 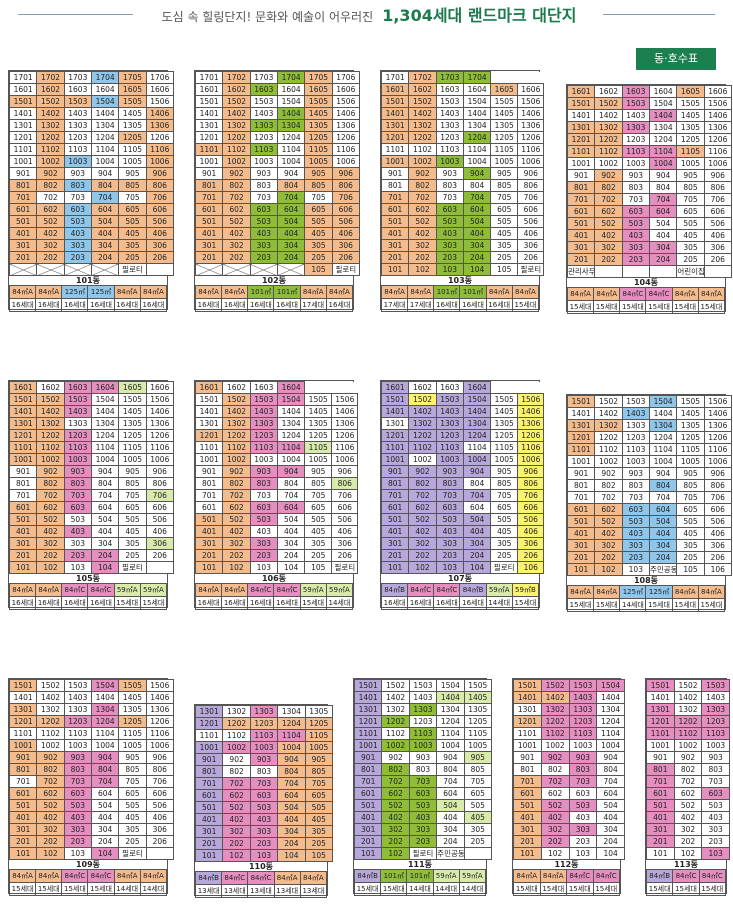 I want to click on unit-count-cell: 17세대, so click(x=421, y=305).